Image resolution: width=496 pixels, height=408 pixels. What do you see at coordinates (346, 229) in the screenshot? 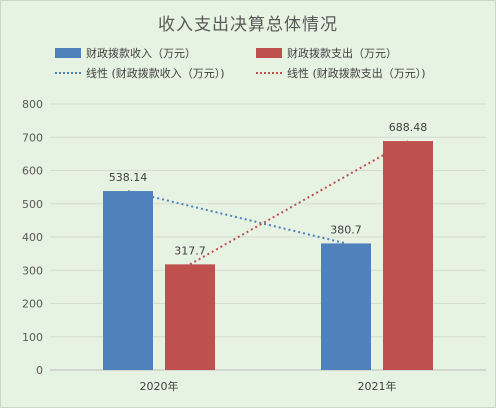
I see `data-label-series0-cat1: 380.7` at bounding box center [346, 229].